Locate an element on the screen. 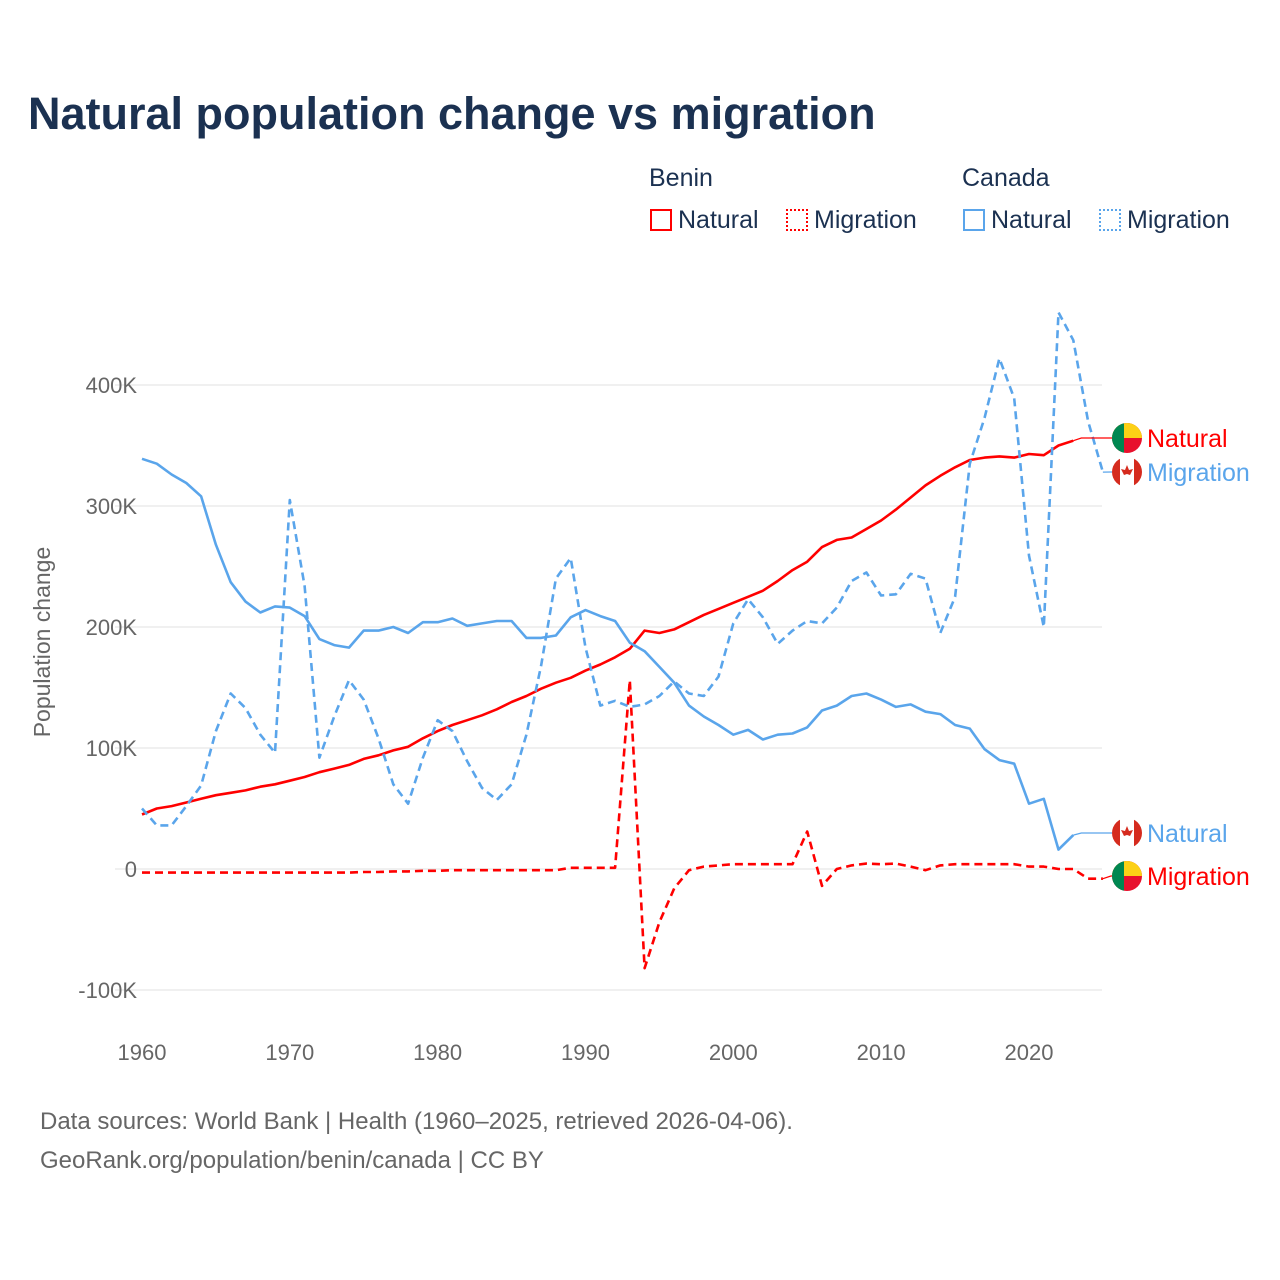  legend-group-benin: Benin is located at coordinates (681, 178).